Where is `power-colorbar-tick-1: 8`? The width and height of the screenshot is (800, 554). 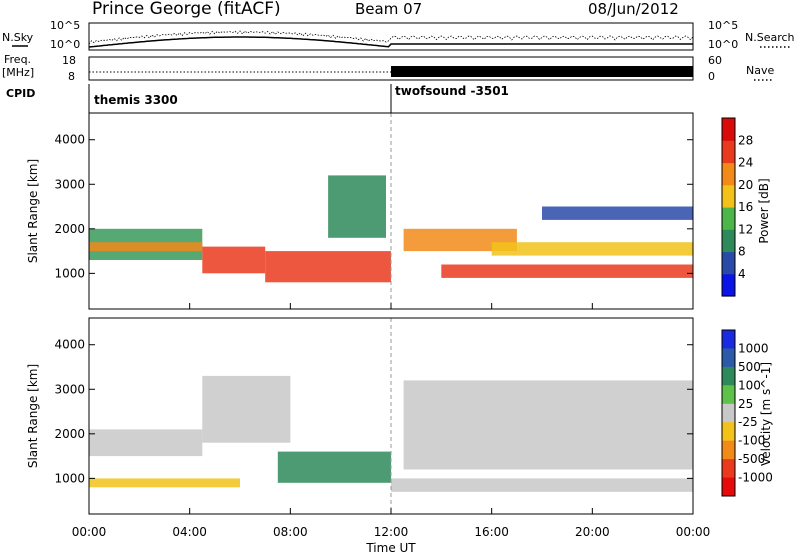
power-colorbar-tick-1: 8 is located at coordinates (742, 252).